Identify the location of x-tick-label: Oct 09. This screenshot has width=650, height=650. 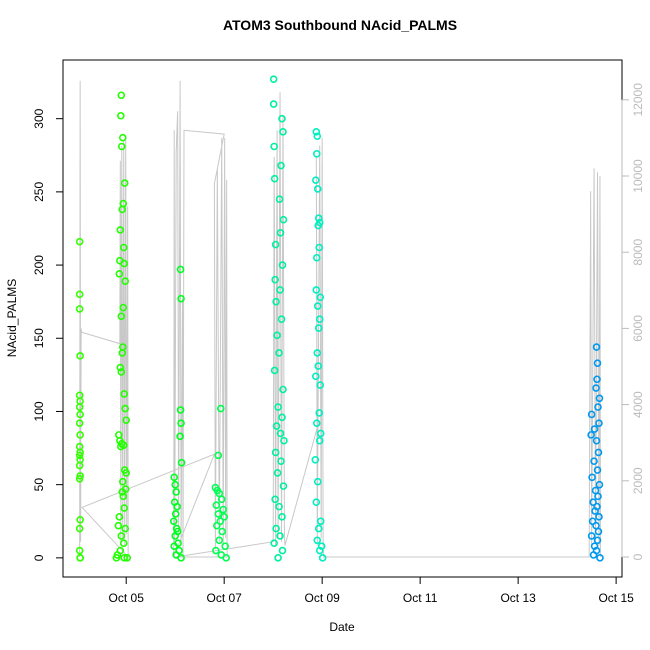
(322, 598).